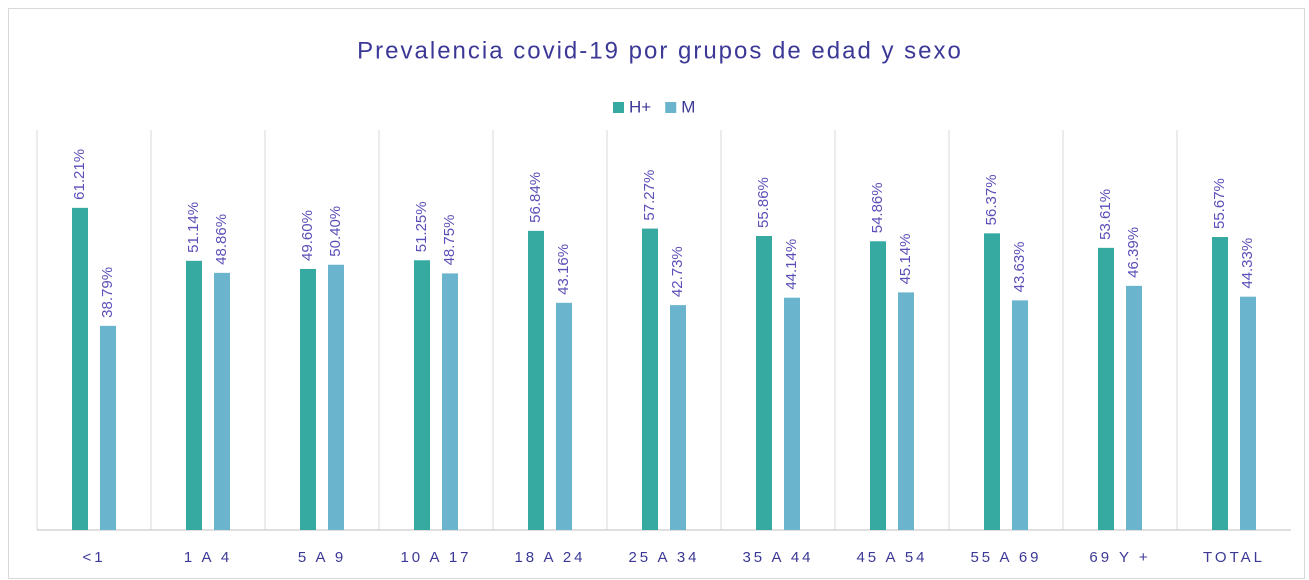 The height and width of the screenshot is (580, 1309). What do you see at coordinates (549, 557) in the screenshot?
I see `x-tick-label: 18 A 24` at bounding box center [549, 557].